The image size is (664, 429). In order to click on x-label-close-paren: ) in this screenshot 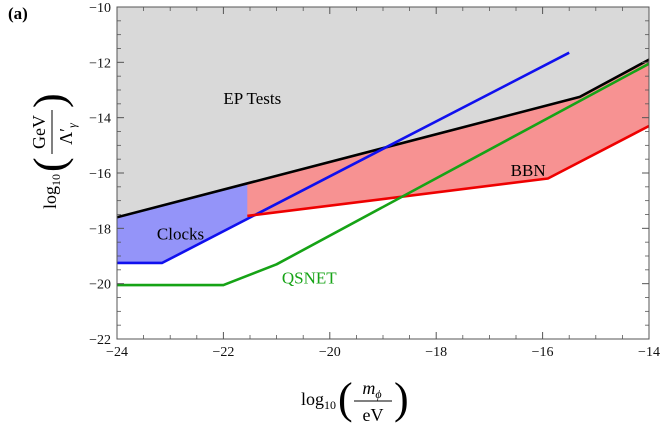, I will do `click(401, 398)`.